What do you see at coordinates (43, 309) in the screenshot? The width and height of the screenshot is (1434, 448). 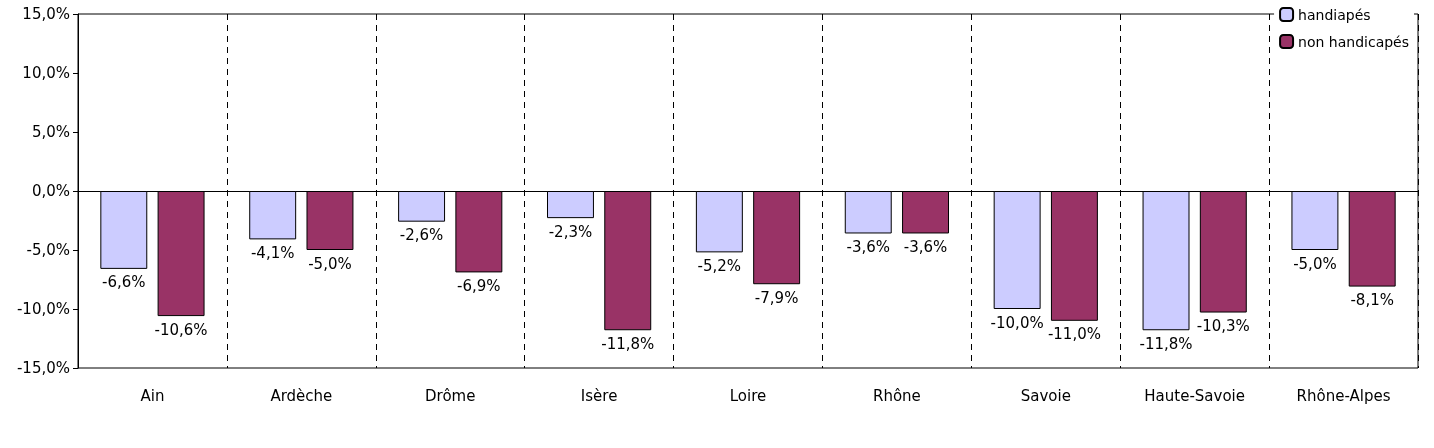 I see `y-tick-label: -10,0%` at bounding box center [43, 309].